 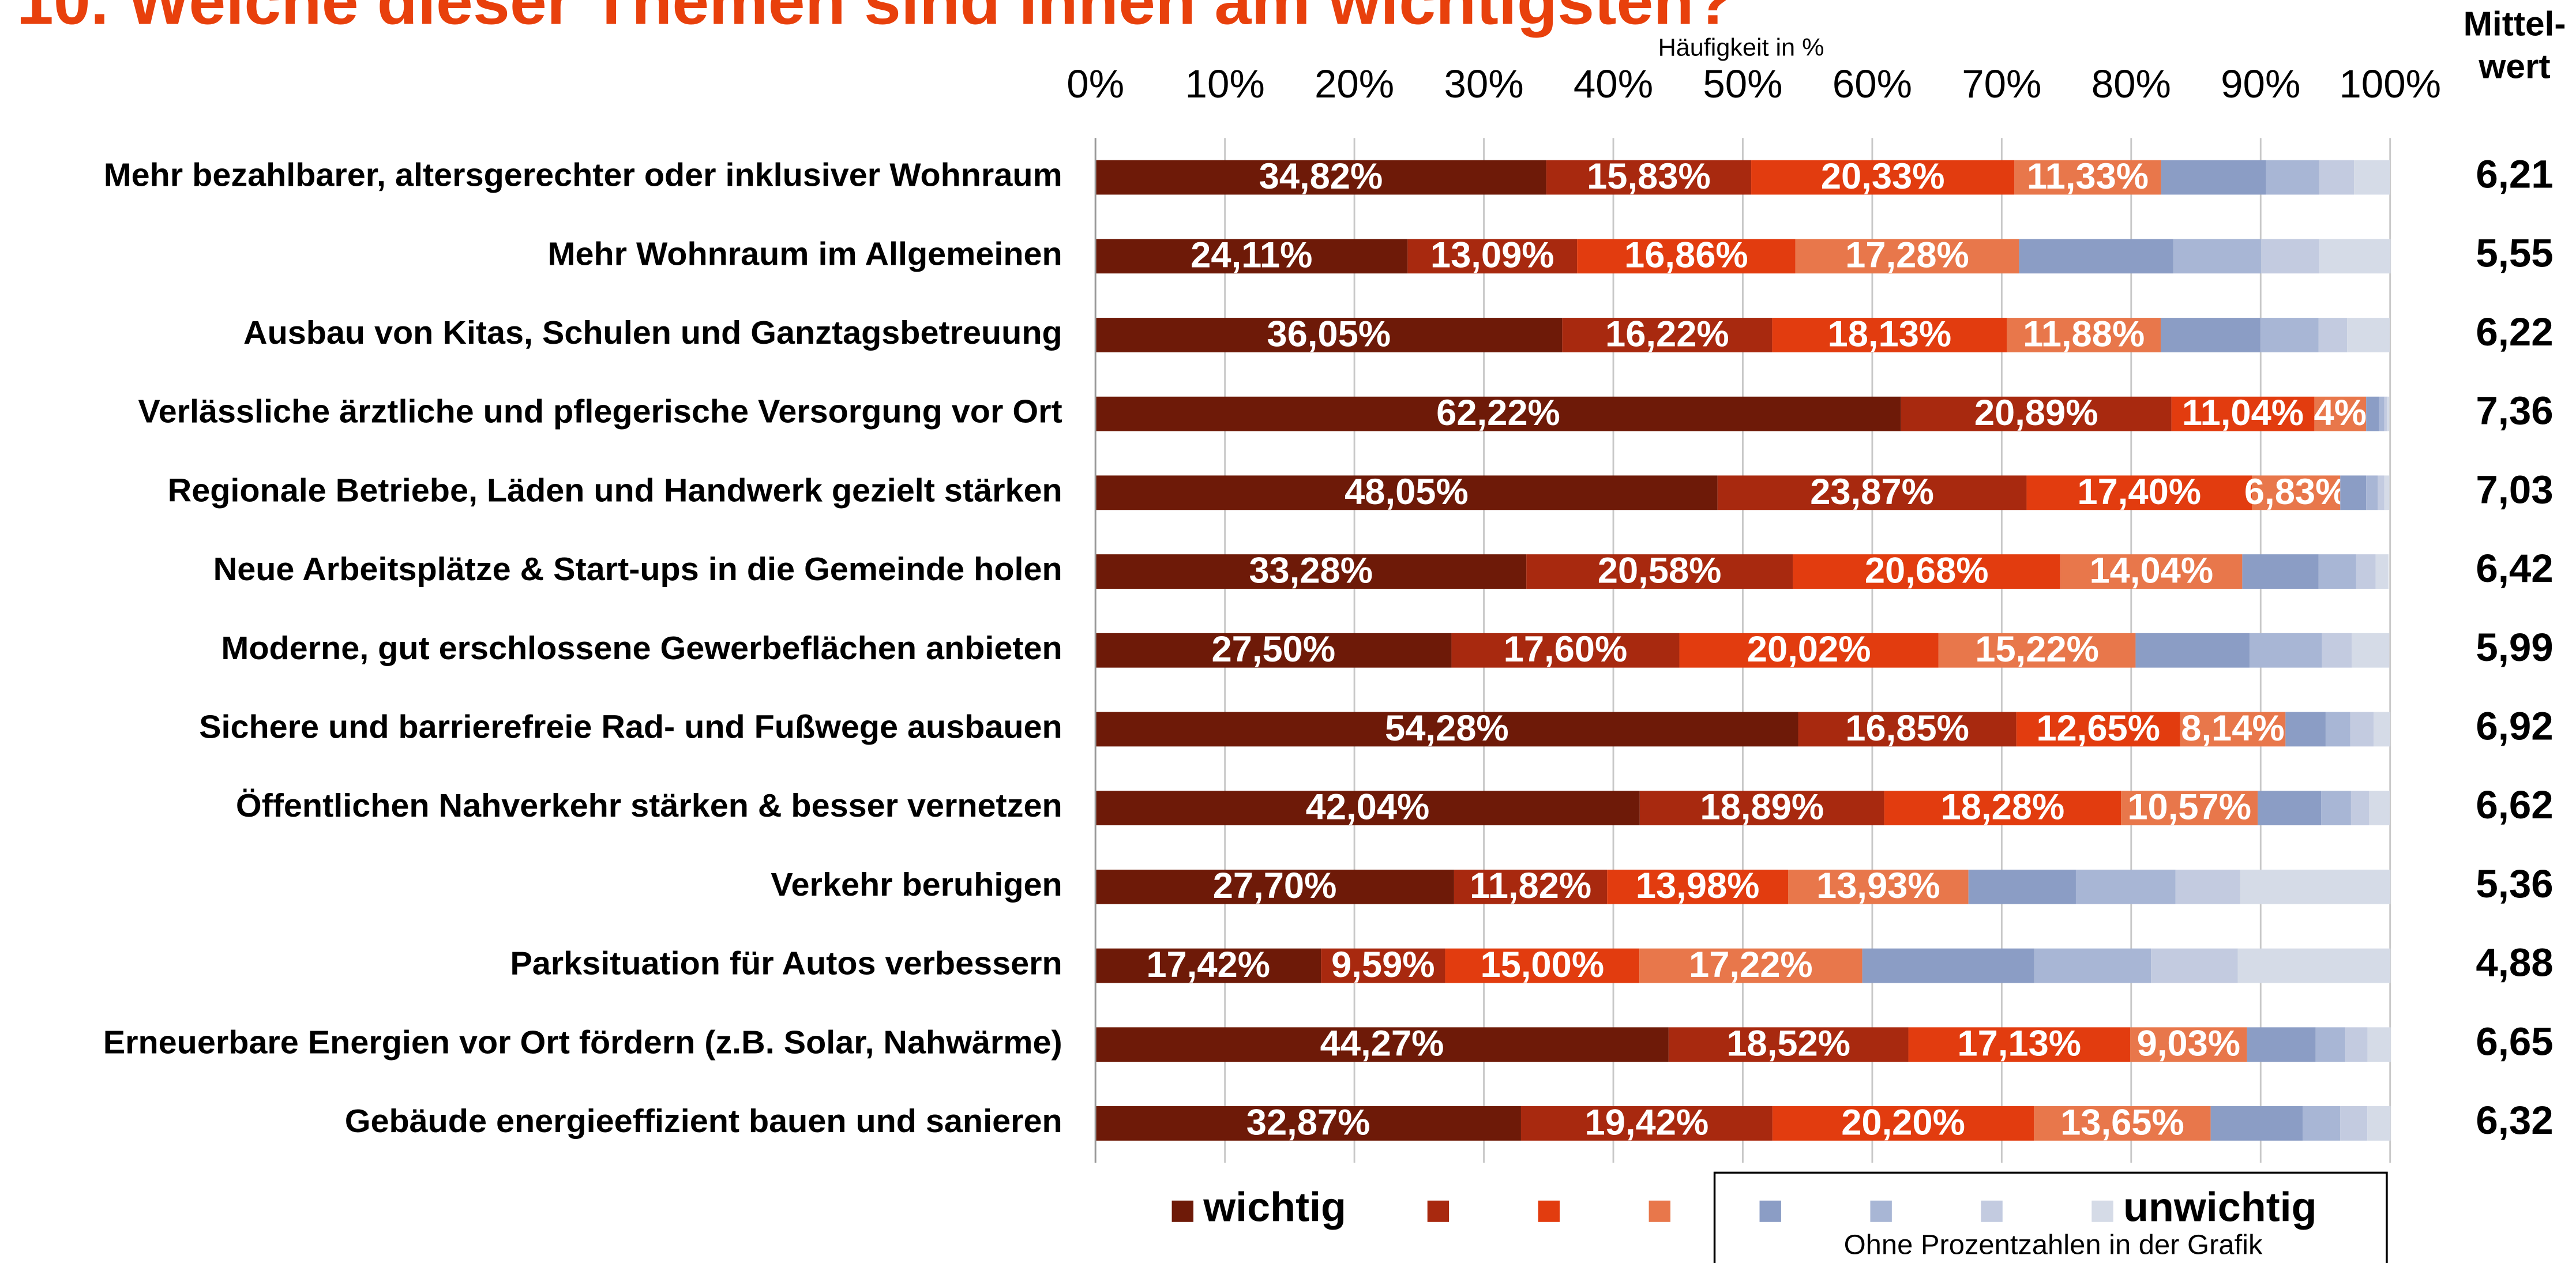 I want to click on x-tick-label: 20%, so click(x=1355, y=84).